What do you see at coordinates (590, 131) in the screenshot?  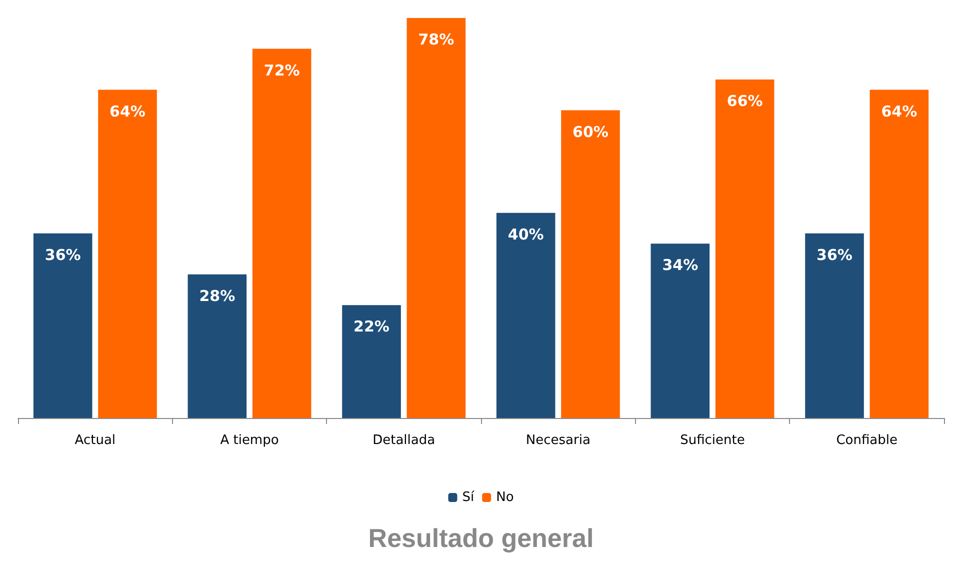 I see `data-label: 60%` at bounding box center [590, 131].